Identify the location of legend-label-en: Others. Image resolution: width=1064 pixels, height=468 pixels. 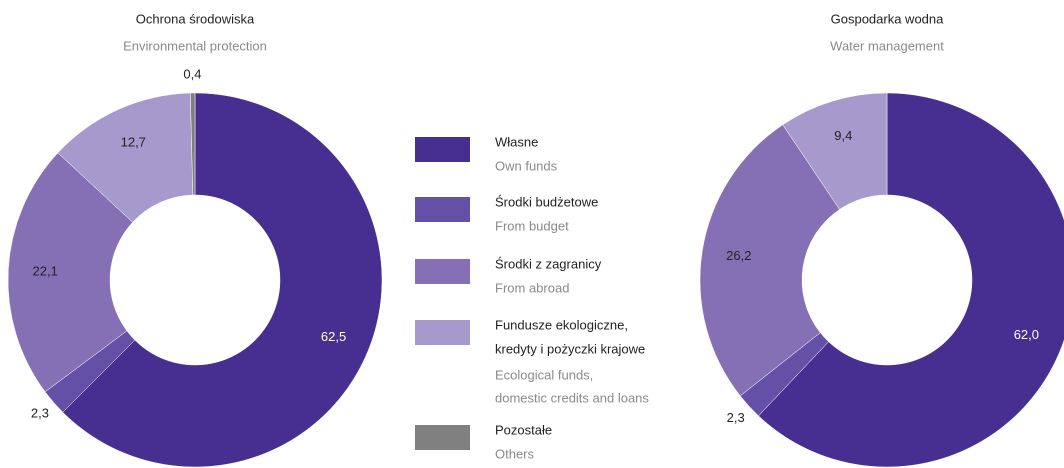
(515, 453).